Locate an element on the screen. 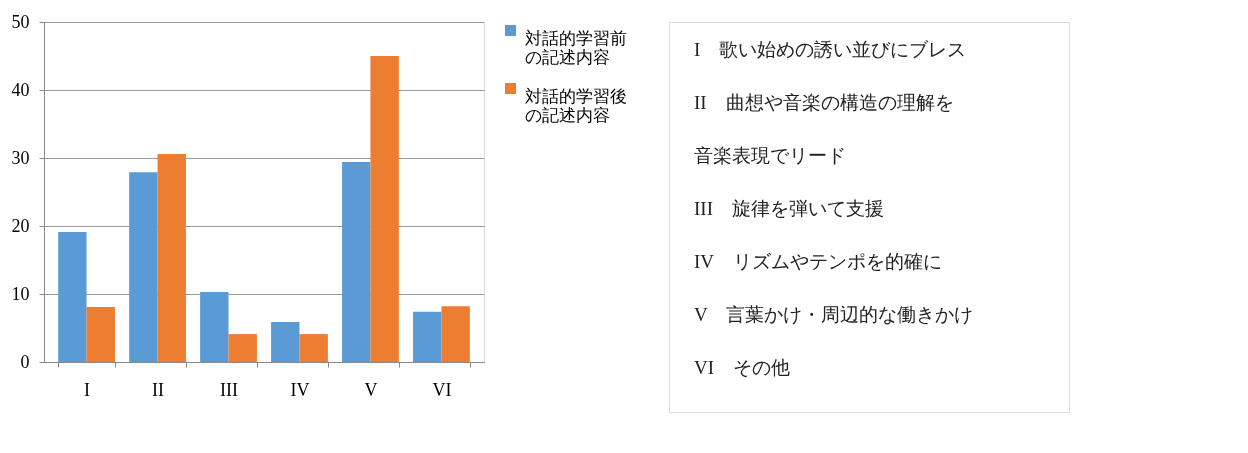 This screenshot has width=1248, height=453. x-tick-label: I is located at coordinates (87, 389).